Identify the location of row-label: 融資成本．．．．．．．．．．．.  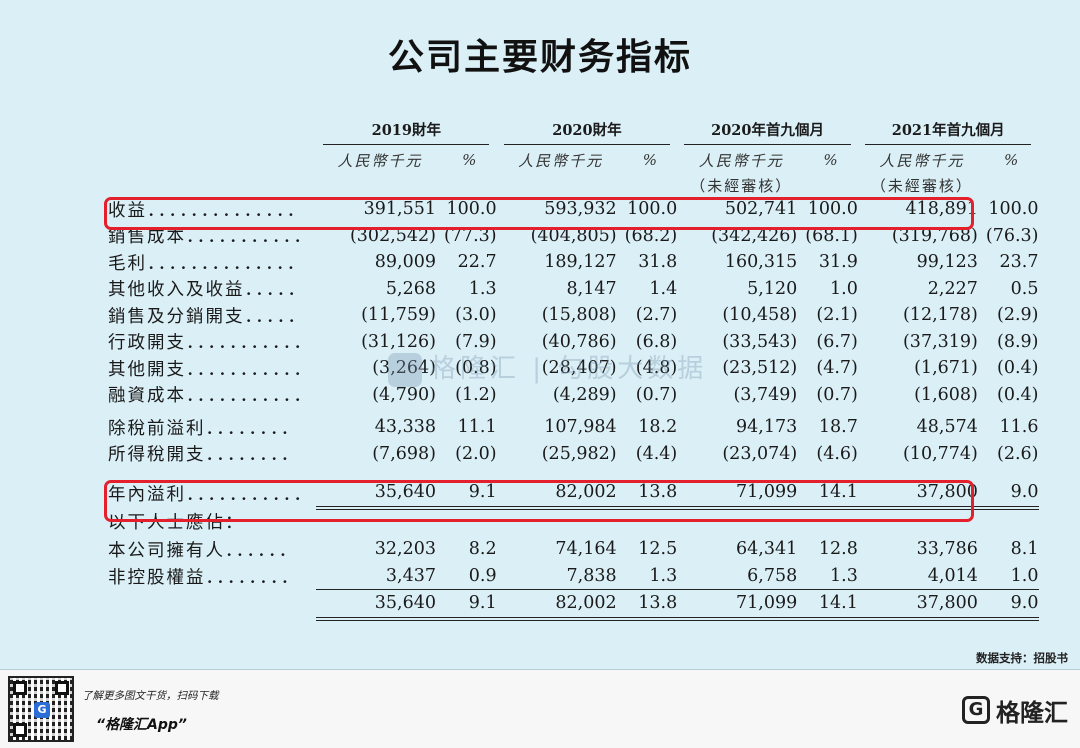
(210, 396).